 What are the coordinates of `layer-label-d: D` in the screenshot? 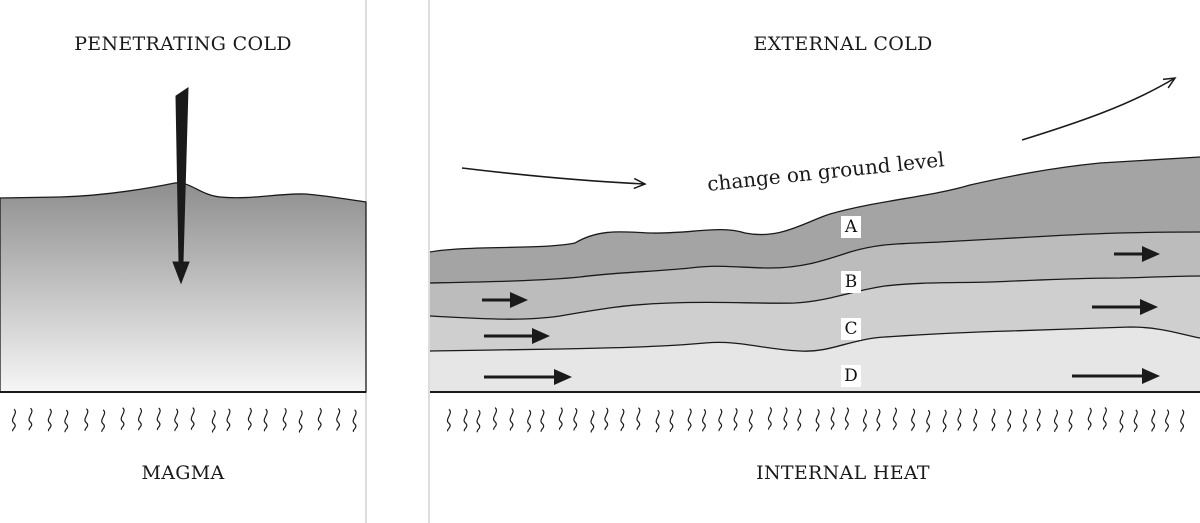 It's located at (851, 376).